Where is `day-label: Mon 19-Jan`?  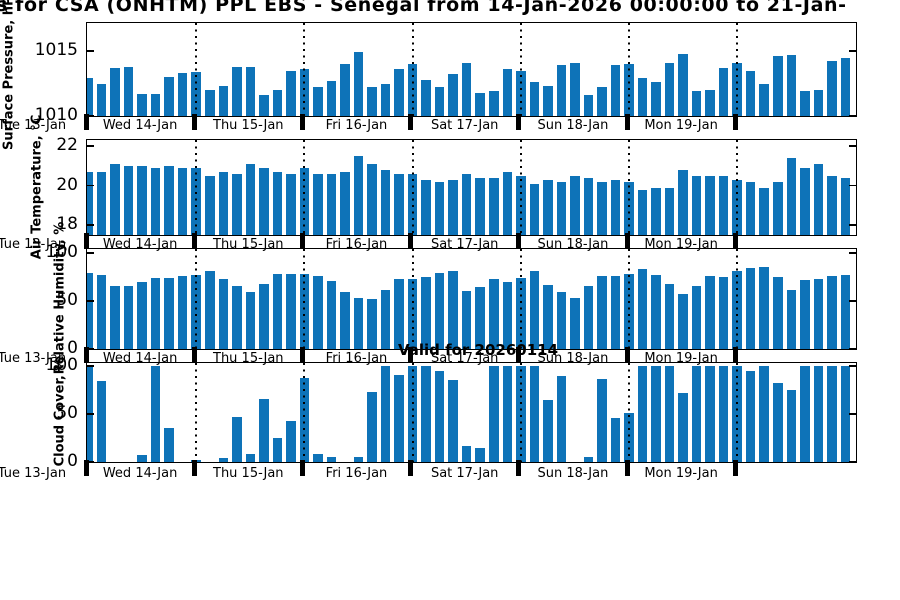
day-label: Mon 19-Jan is located at coordinates (681, 473).